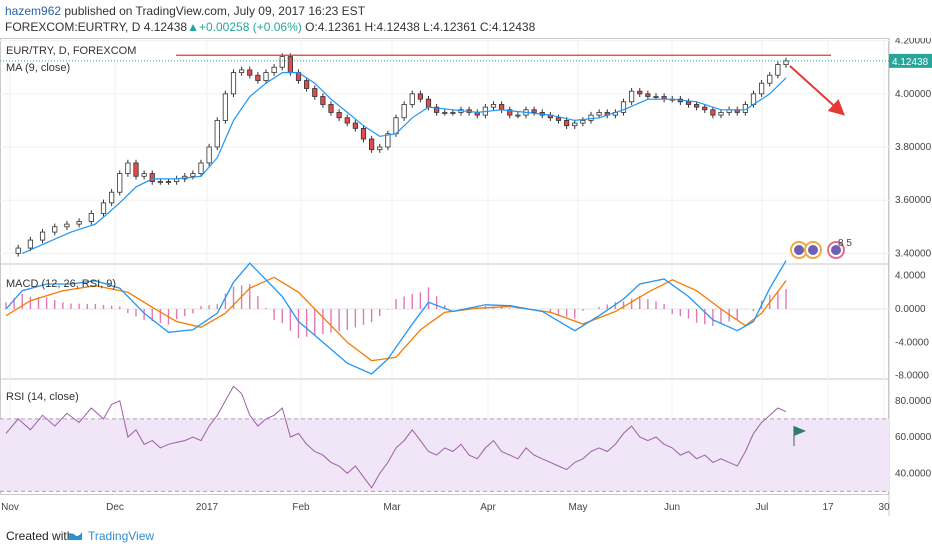 This screenshot has width=932, height=550. I want to click on events-count-label: 8 5, so click(845, 243).